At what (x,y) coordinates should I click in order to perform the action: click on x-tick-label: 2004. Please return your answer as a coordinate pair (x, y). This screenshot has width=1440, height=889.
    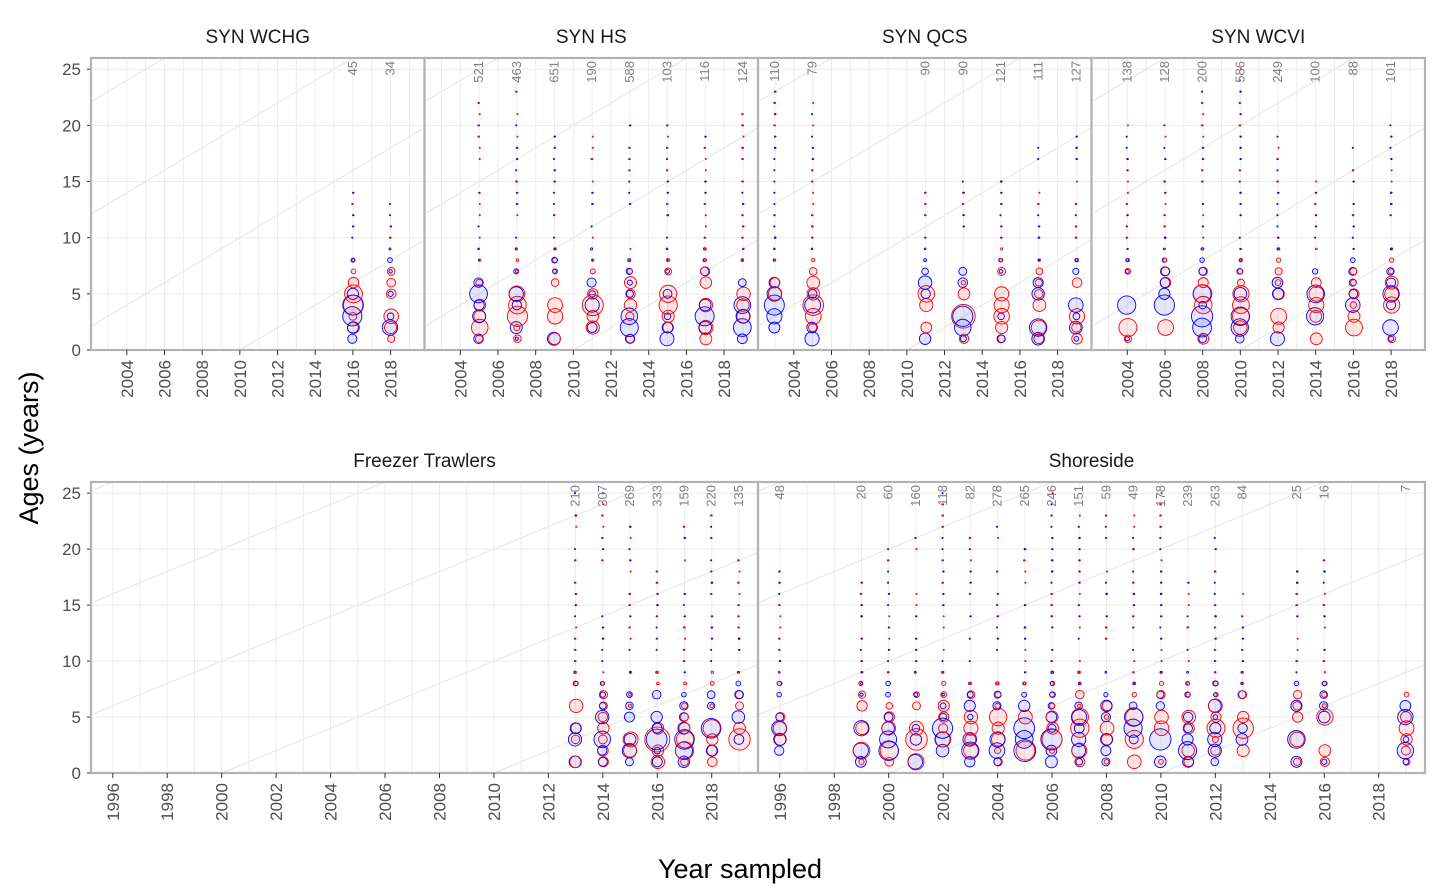
    Looking at the image, I should click on (998, 802).